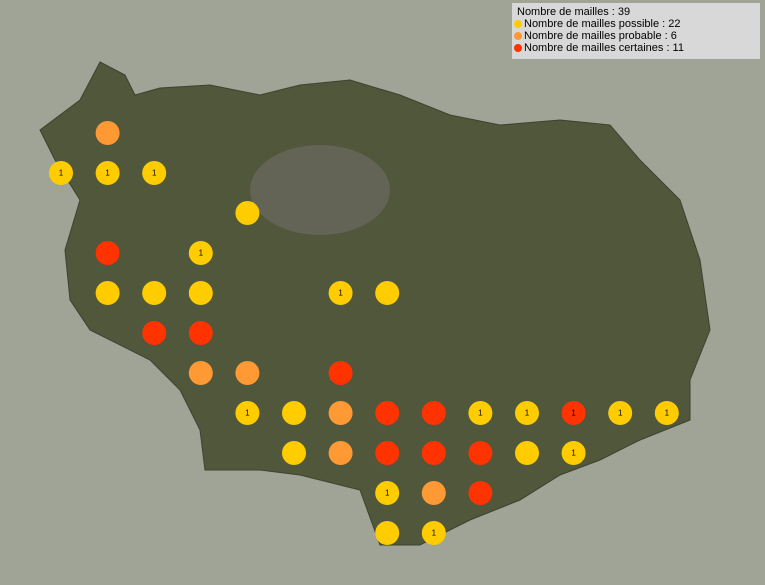 The width and height of the screenshot is (765, 585). Describe the element at coordinates (604, 48) in the screenshot. I see `legend-label: Nombre de mailles certaines : 11` at that location.